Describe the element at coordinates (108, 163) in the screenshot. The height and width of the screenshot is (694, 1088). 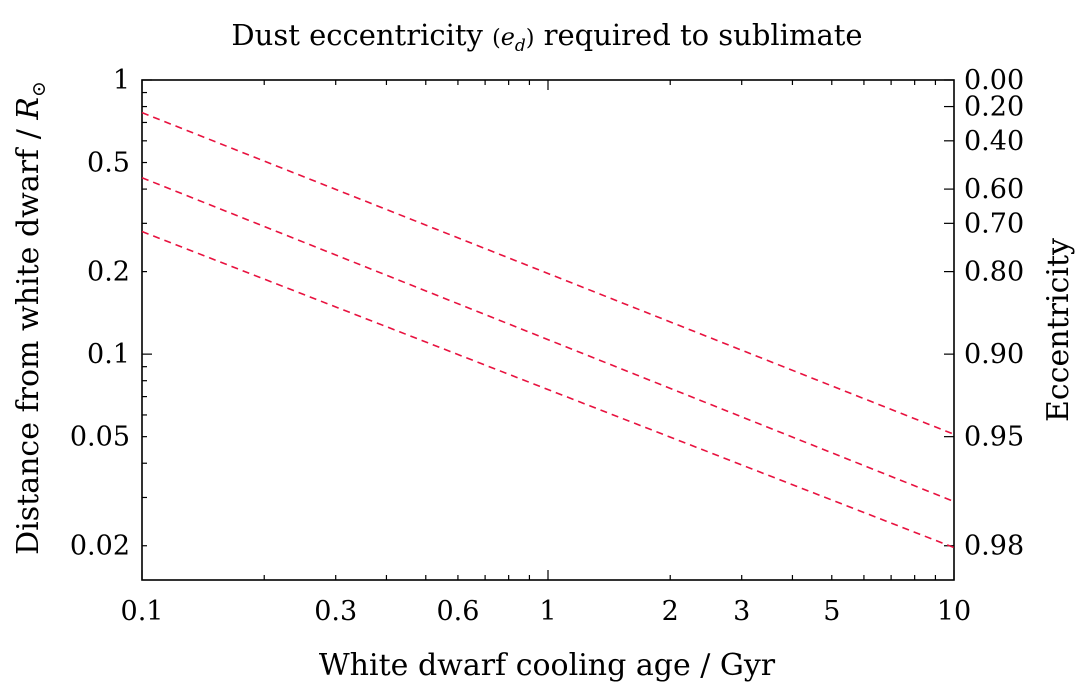
I see `y-tick-label: 0.5` at that location.